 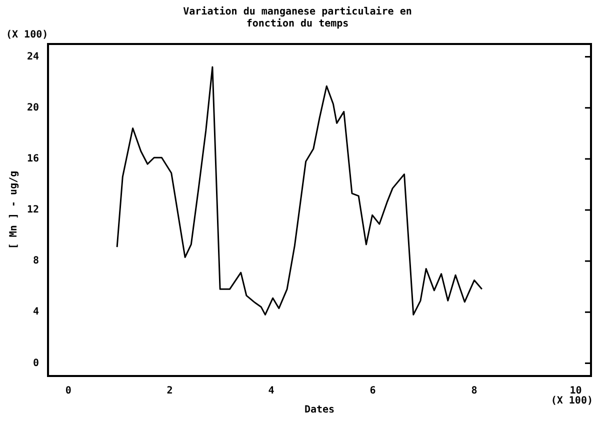 I want to click on y-axis-title: [ Mn ] - ug/g, so click(x=14, y=210).